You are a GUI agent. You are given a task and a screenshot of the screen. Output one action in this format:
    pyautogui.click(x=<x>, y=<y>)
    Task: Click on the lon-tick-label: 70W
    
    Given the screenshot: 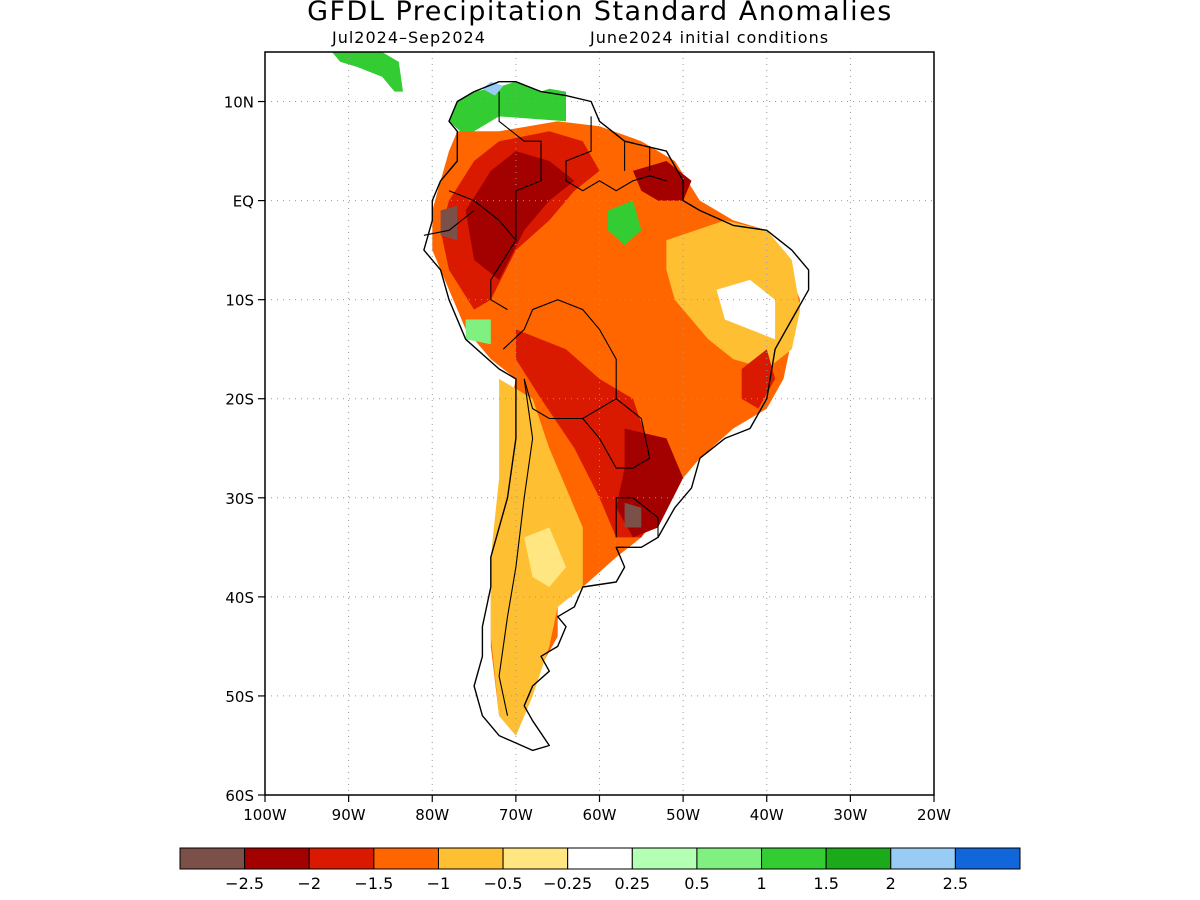 What is the action you would take?
    pyautogui.click(x=516, y=815)
    